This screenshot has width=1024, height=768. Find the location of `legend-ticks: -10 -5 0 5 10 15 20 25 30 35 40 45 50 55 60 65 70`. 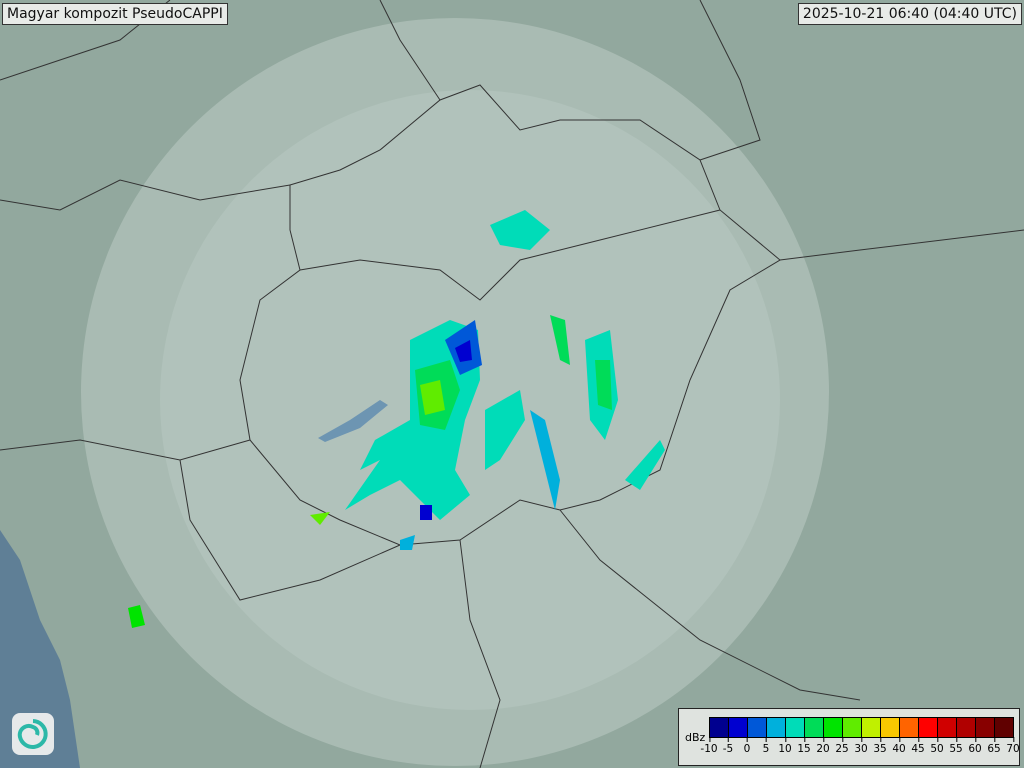

legend-ticks: -10 -5 0 5 10 15 20 25 30 35 40 45 50 55 60 65 70 is located at coordinates (860, 747).